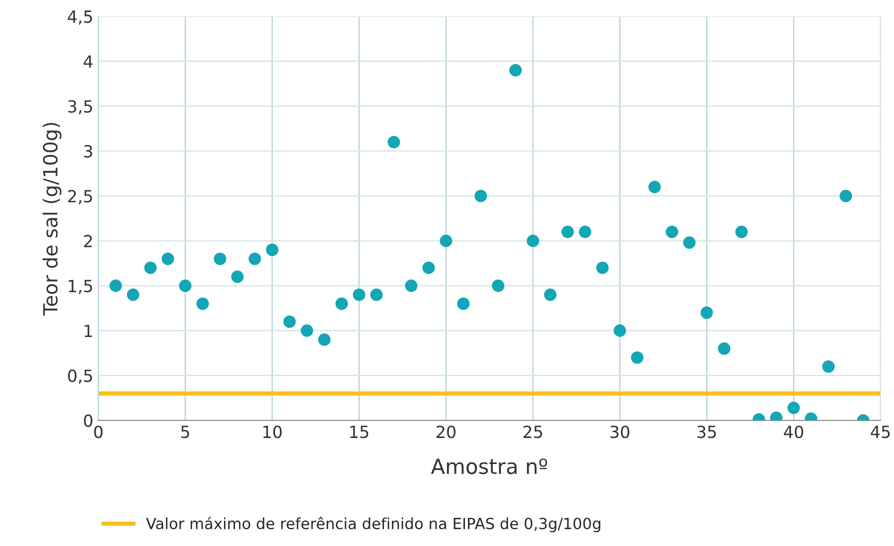 This screenshot has height=546, width=894. What do you see at coordinates (88, 420) in the screenshot?
I see `y-tick-label: 0` at bounding box center [88, 420].